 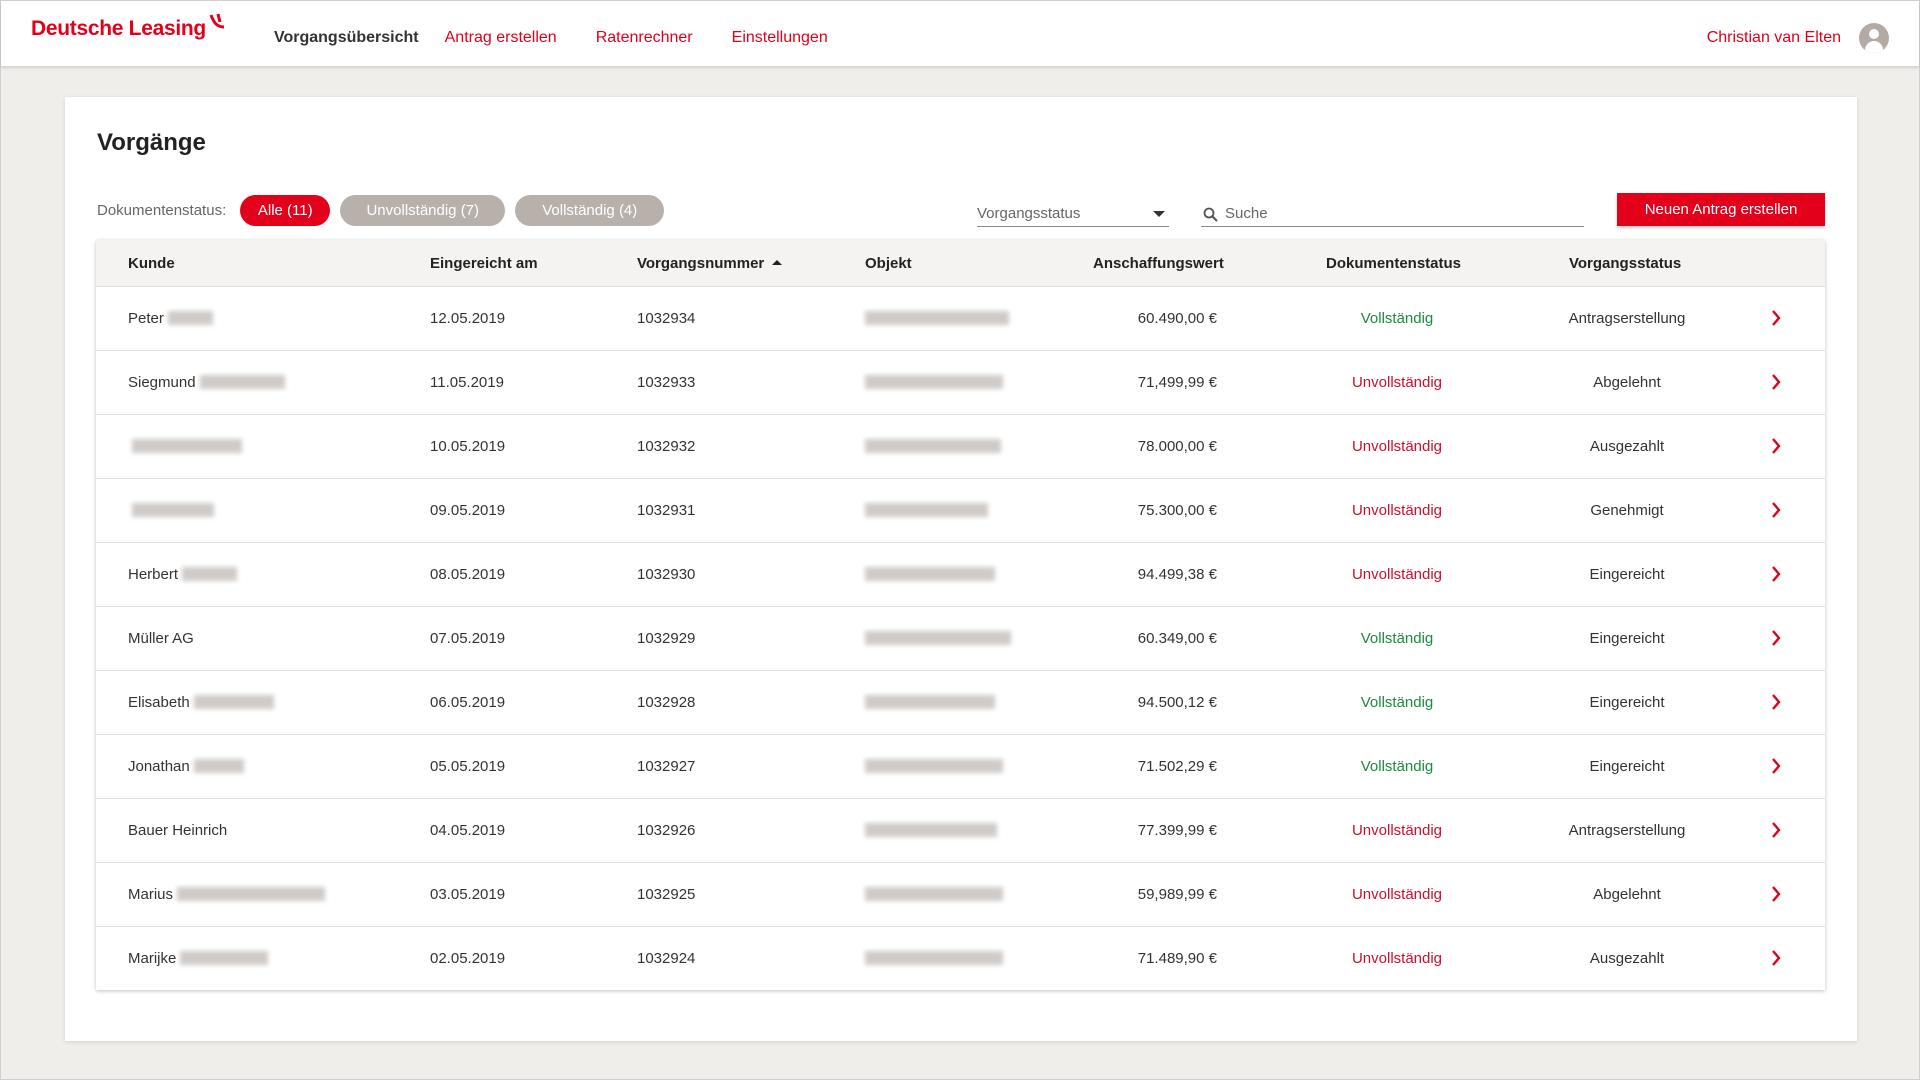 What do you see at coordinates (1627, 510) in the screenshot?
I see `cell-vorgangsstatus: Genehmigt` at bounding box center [1627, 510].